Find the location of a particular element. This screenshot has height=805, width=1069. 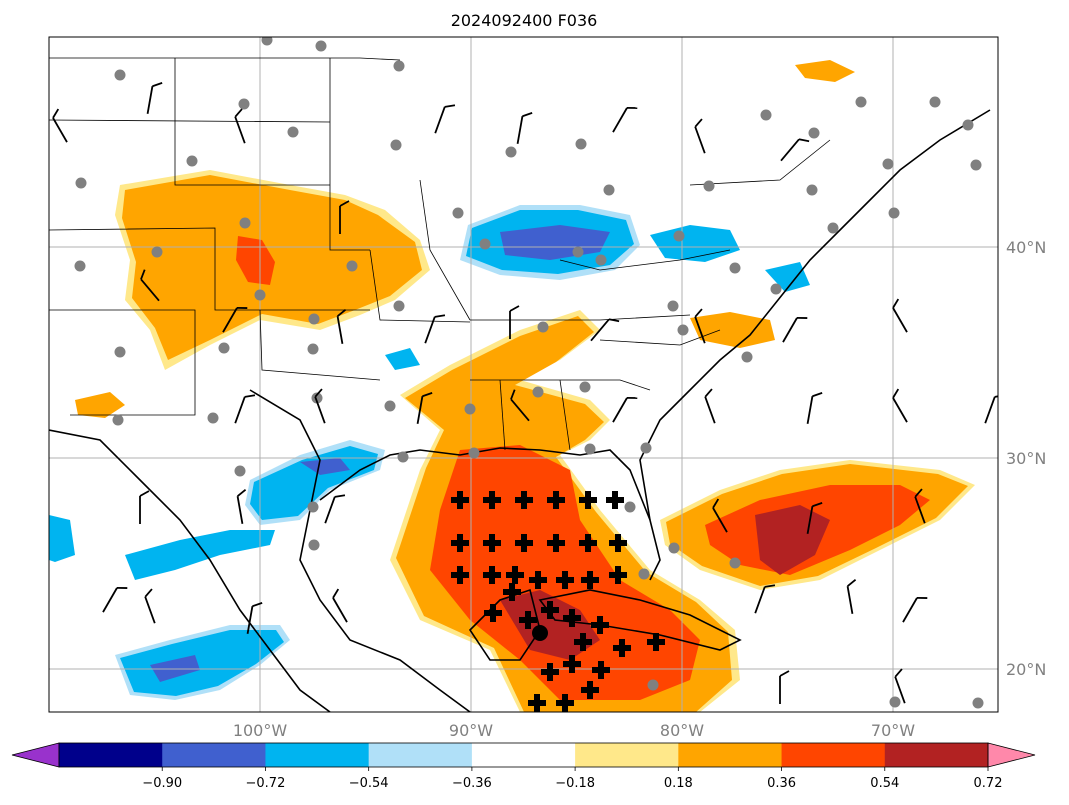

lon-label-90w: 90°W is located at coordinates (471, 730).